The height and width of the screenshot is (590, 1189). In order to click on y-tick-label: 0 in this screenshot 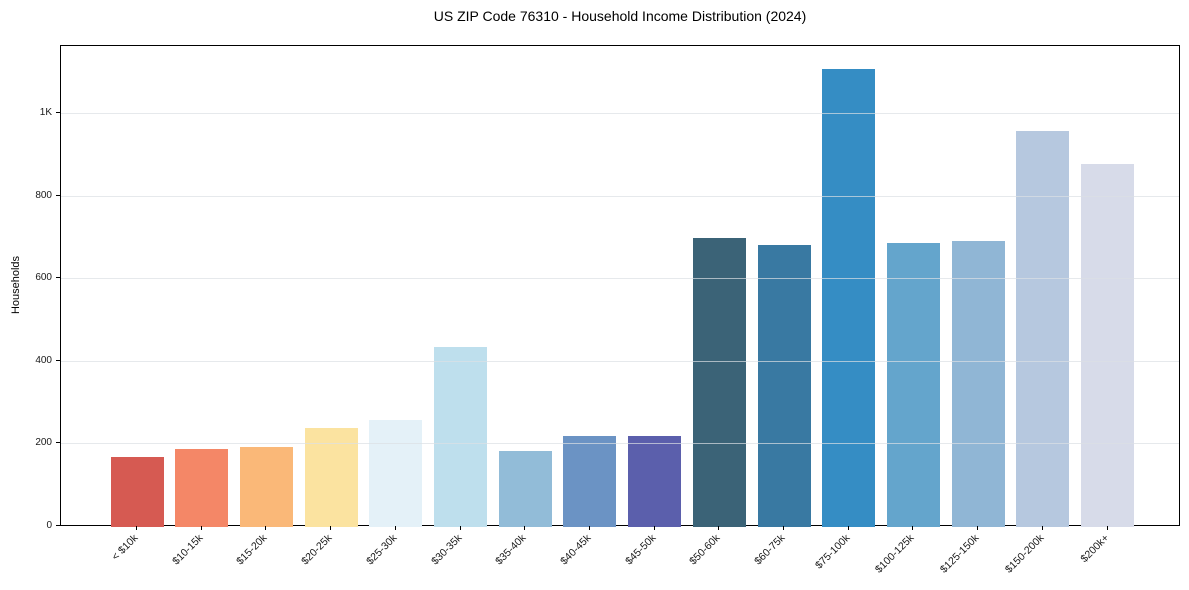, I will do `click(49, 525)`.